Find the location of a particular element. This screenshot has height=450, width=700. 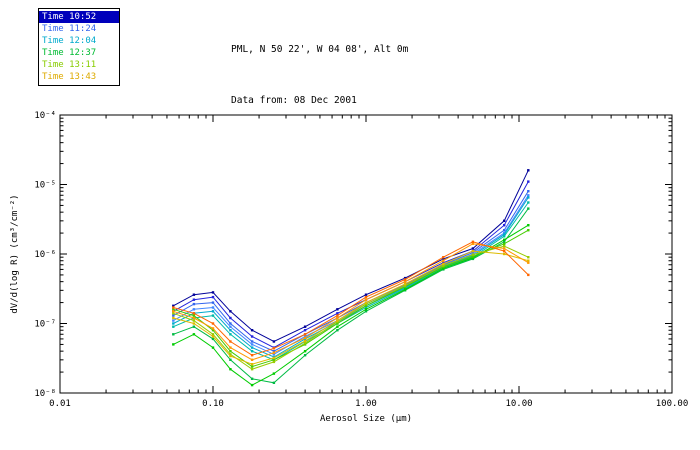

y-tick-label: 10⁻⁸ is located at coordinates (45, 394).